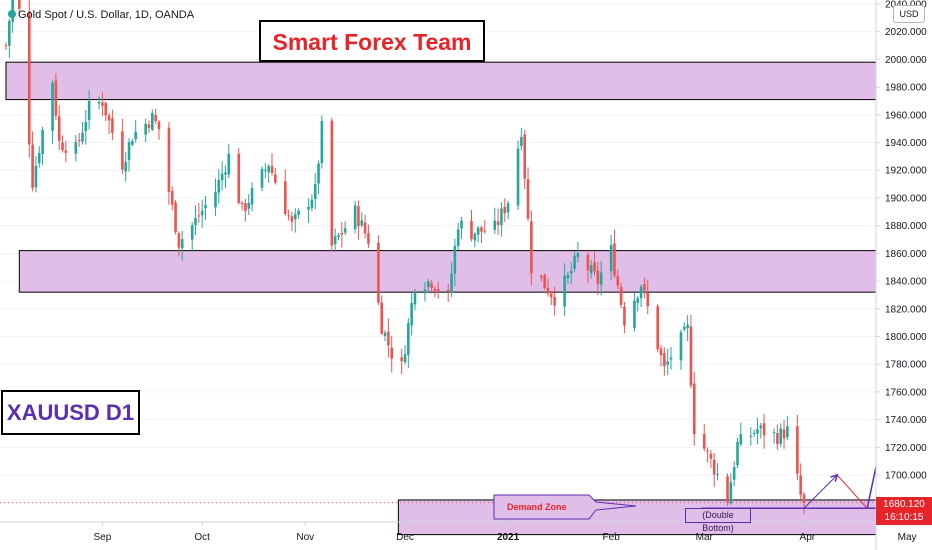  Describe the element at coordinates (906, 254) in the screenshot. I see `price-tick-label: 1860.000` at that location.